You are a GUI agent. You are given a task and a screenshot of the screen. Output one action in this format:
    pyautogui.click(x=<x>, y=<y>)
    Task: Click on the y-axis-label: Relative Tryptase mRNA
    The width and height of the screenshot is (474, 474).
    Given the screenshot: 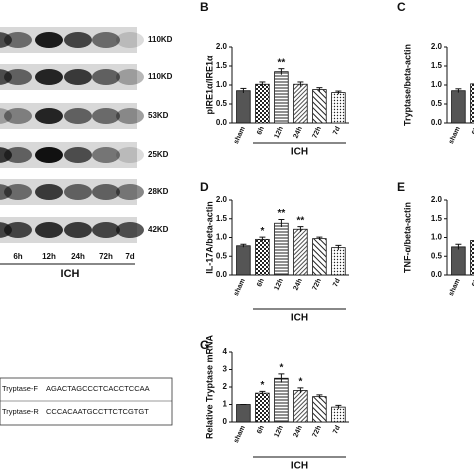 What is the action you would take?
    pyautogui.click(x=209, y=386)
    